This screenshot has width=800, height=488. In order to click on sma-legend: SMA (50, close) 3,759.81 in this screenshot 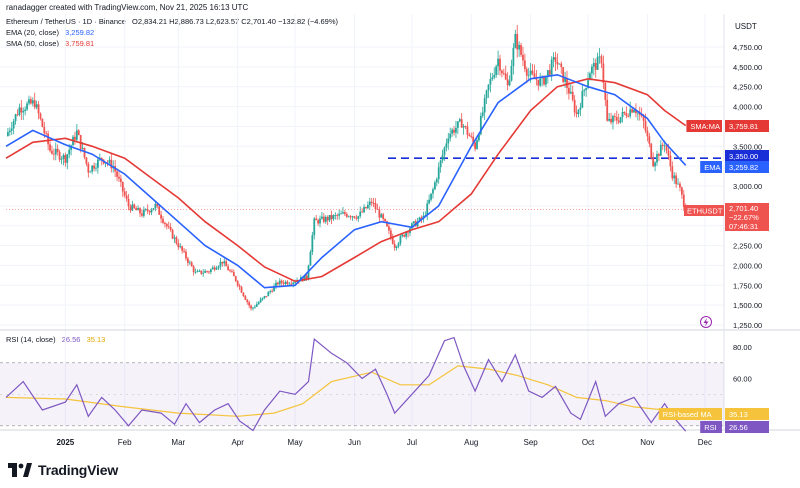, I will do `click(50, 43)`.